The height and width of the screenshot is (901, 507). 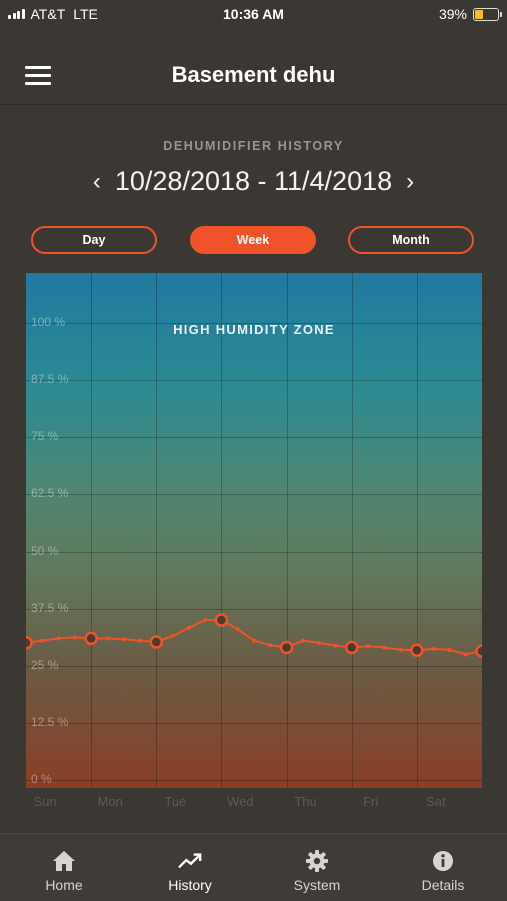 I want to click on hamburger-menu-icon, so click(x=38, y=76).